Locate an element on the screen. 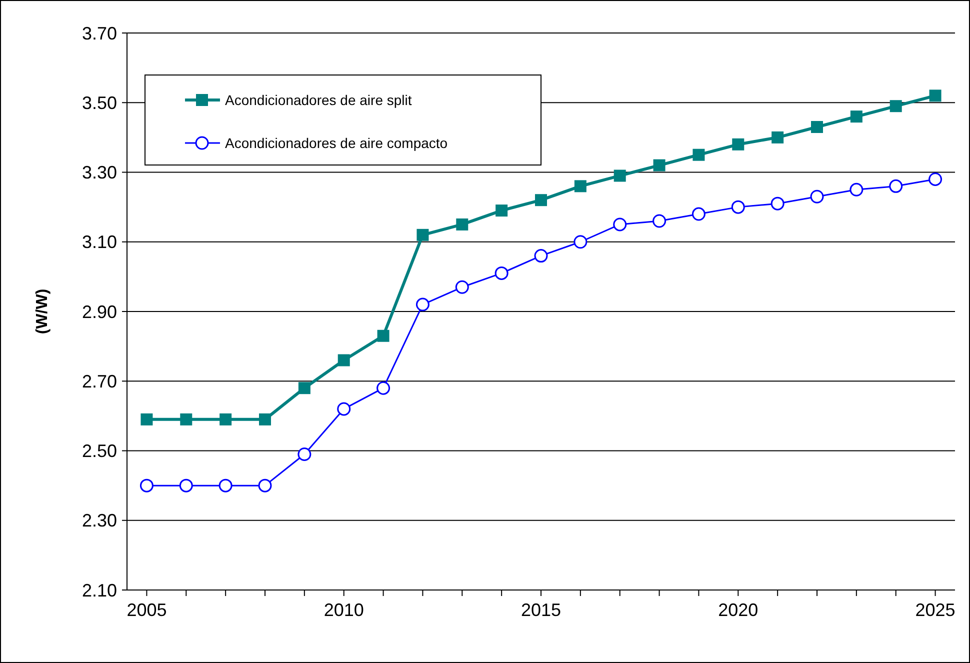 The height and width of the screenshot is (663, 970). y-tick-label: 2.90 is located at coordinates (99, 312).